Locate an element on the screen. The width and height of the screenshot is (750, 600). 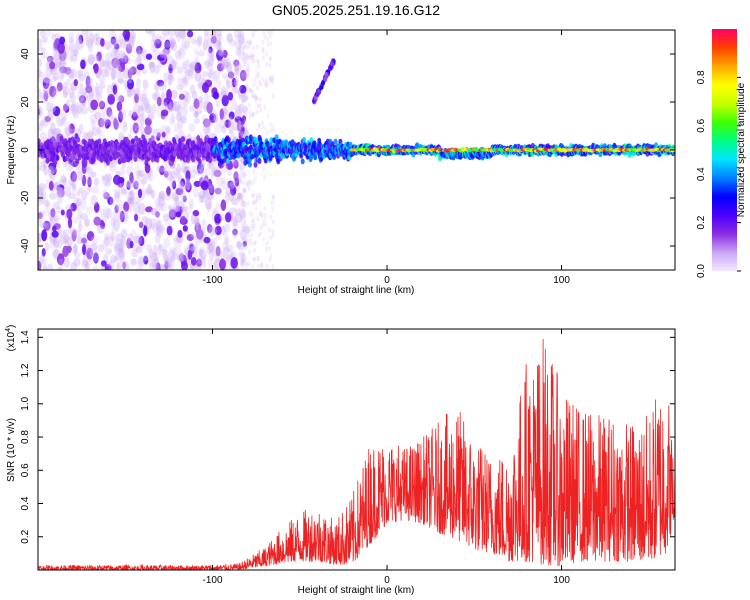
y-tick-label: -40 is located at coordinates (25, 245).